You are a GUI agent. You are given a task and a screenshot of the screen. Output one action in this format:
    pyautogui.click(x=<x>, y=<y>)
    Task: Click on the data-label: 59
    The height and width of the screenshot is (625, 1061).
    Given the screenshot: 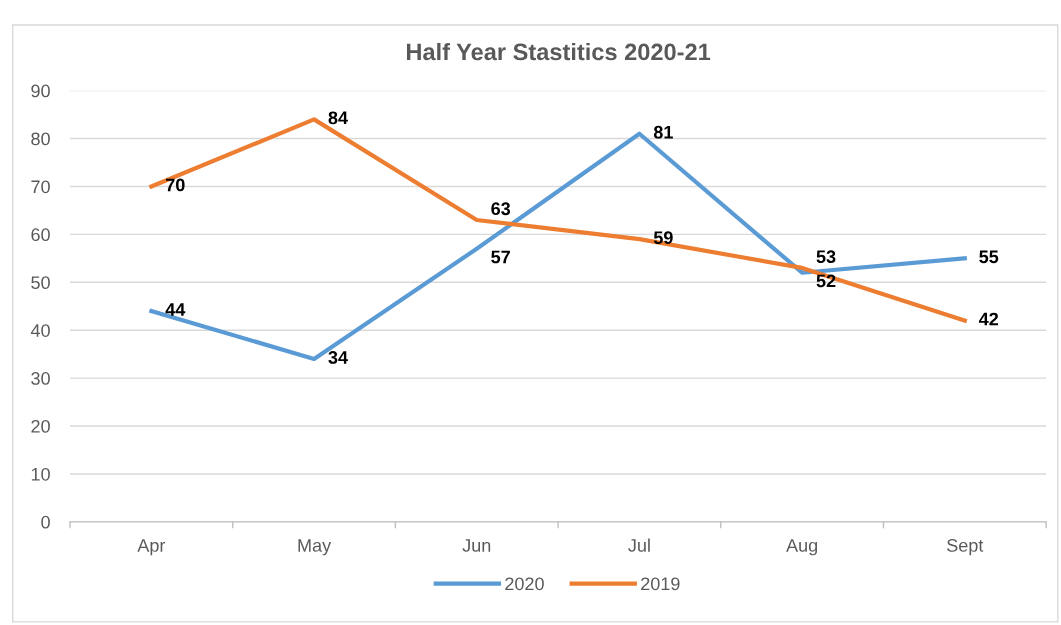 What is the action you would take?
    pyautogui.click(x=663, y=238)
    